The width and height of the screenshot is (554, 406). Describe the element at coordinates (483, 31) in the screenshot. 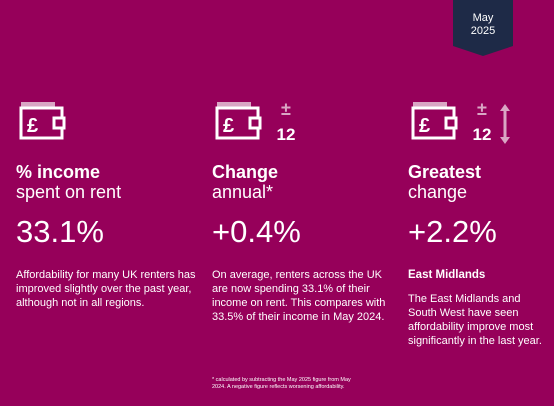

I see `badge-year: 2025` at that location.